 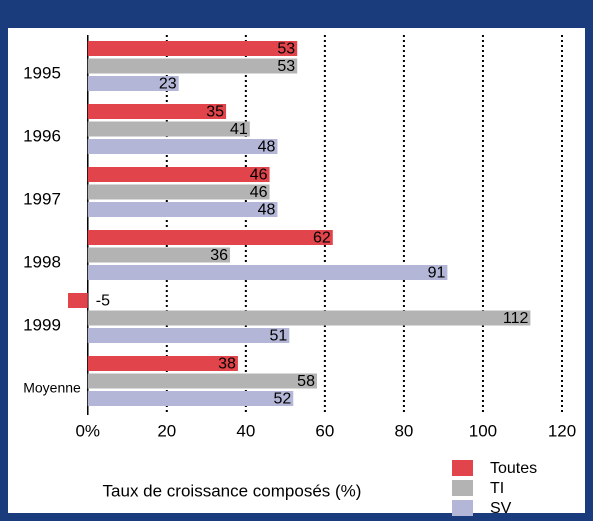 What do you see at coordinates (322, 238) in the screenshot?
I see `data-label: 62` at bounding box center [322, 238].